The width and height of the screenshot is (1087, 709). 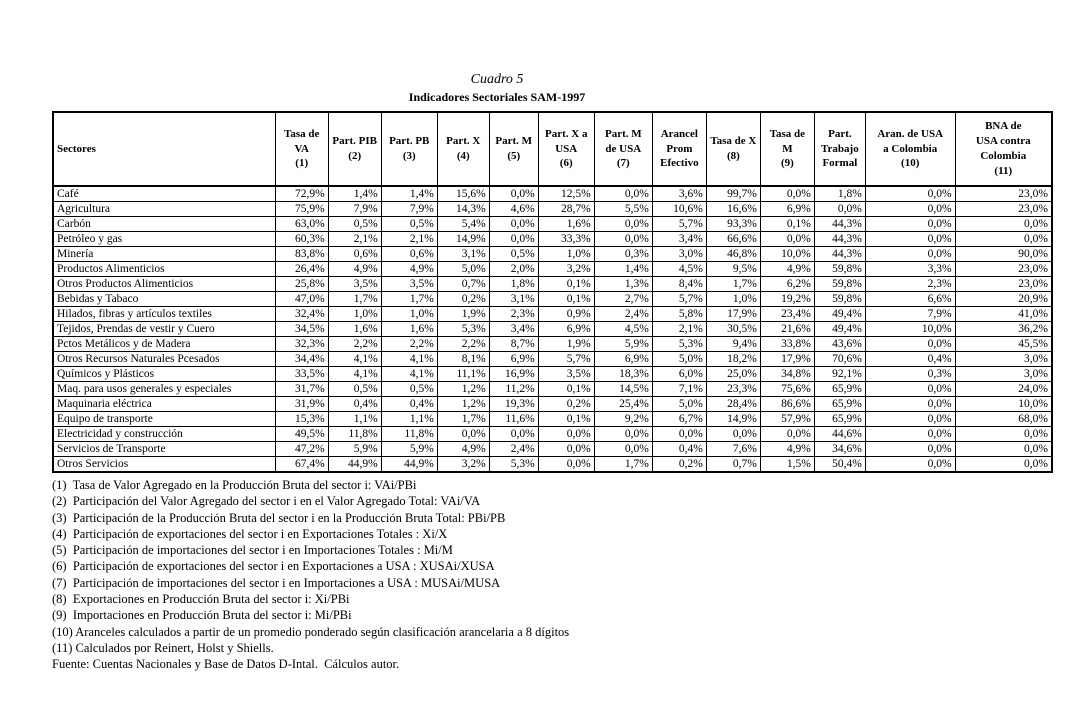 I want to click on value-cell: 18,2%, so click(x=733, y=359).